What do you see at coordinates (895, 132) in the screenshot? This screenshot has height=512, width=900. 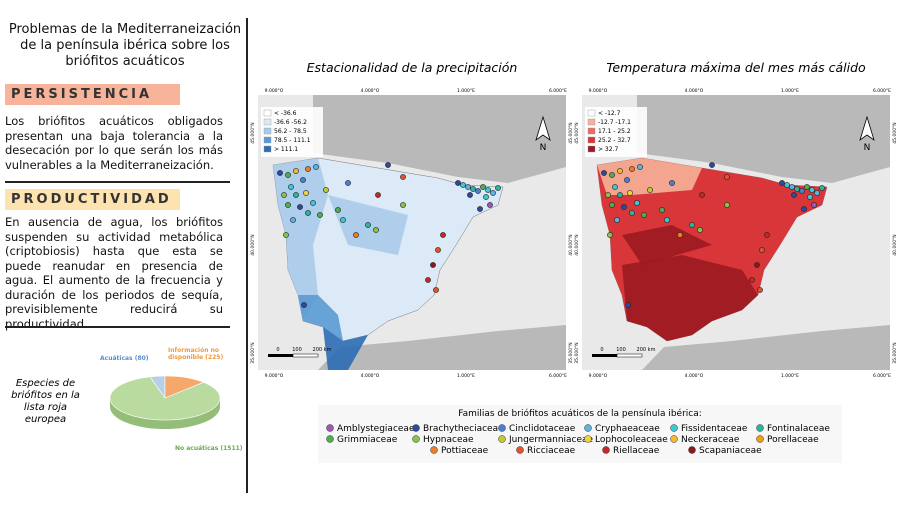 I see `coord-label: 45.000°N` at bounding box center [895, 132].